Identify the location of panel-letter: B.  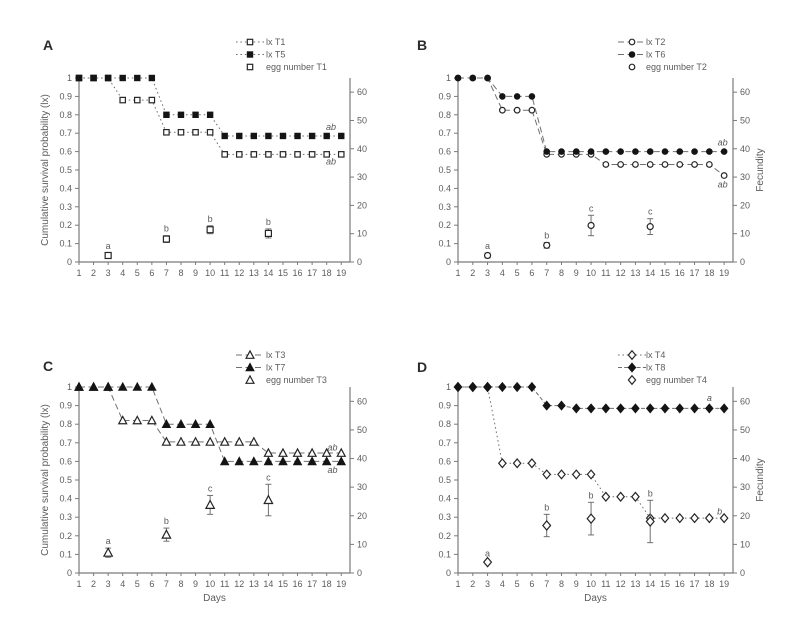
(422, 45).